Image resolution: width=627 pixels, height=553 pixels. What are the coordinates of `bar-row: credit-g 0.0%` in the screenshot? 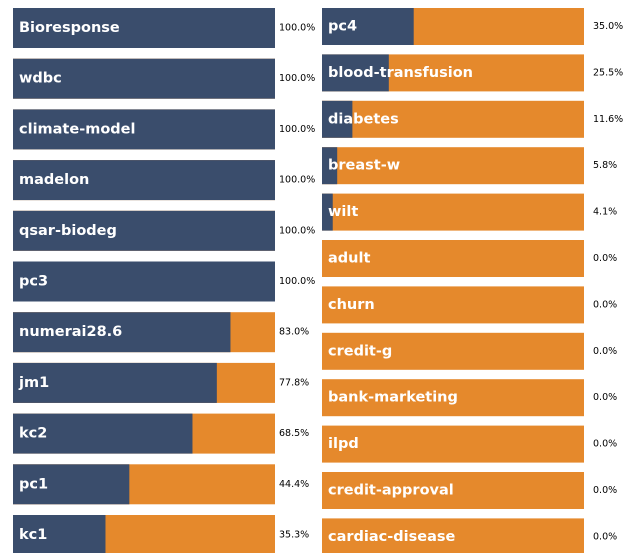 It's located at (469, 351).